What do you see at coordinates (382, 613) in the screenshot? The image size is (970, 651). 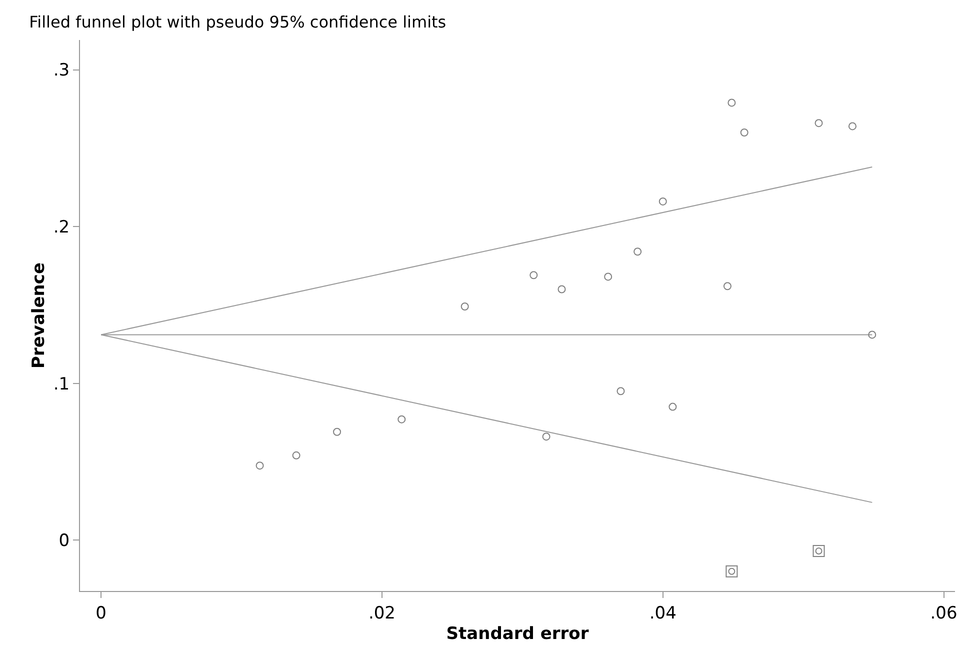 I see `x-tick-label: .02` at bounding box center [382, 613].